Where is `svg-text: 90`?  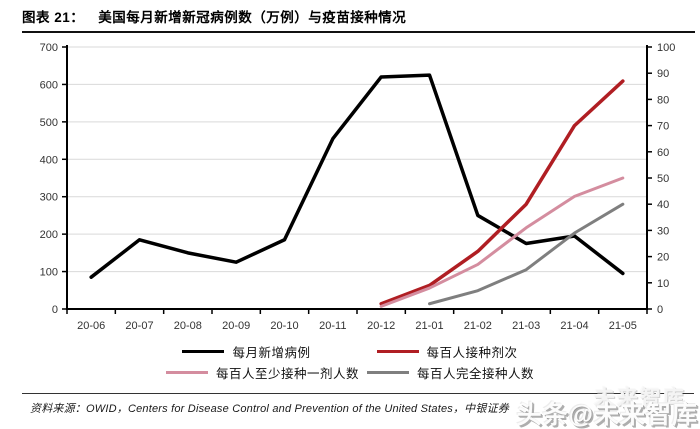
svg-text: 90 is located at coordinates (663, 74).